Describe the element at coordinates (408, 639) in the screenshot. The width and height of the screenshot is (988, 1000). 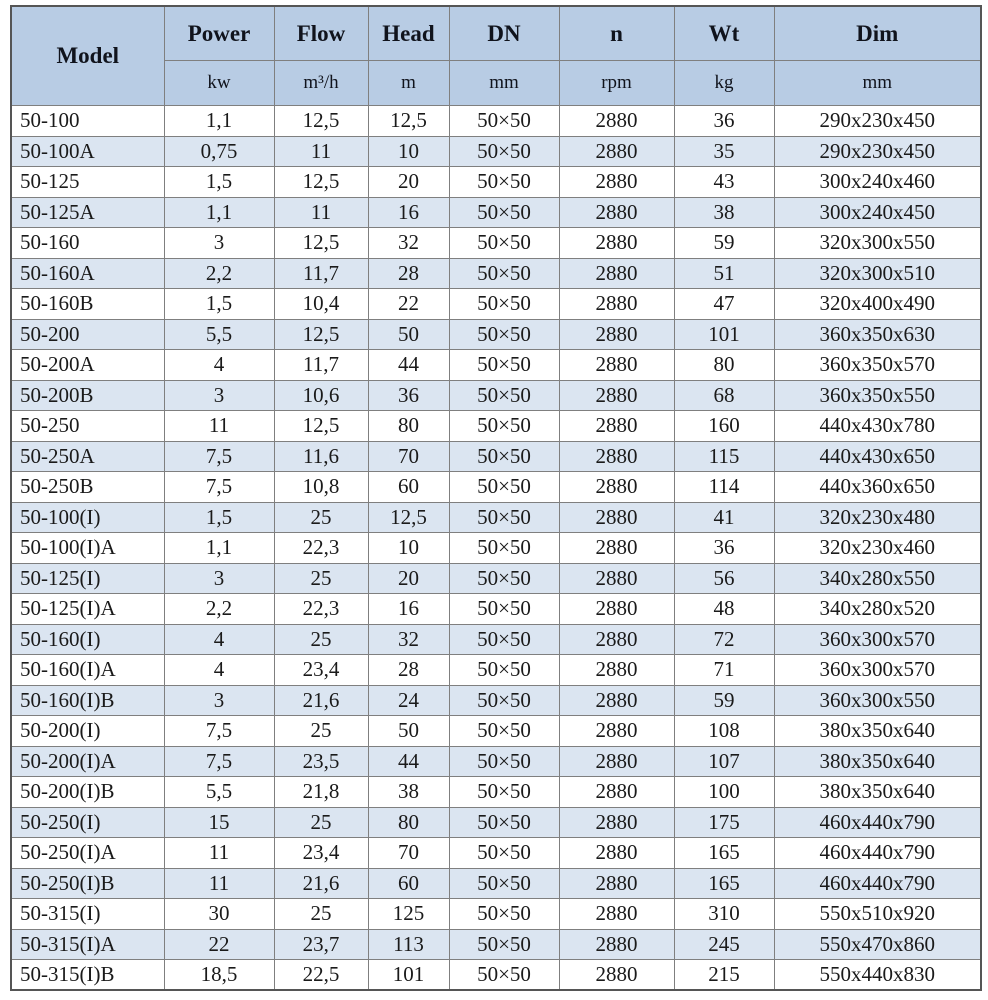
I see `cell-head: 32` at that location.